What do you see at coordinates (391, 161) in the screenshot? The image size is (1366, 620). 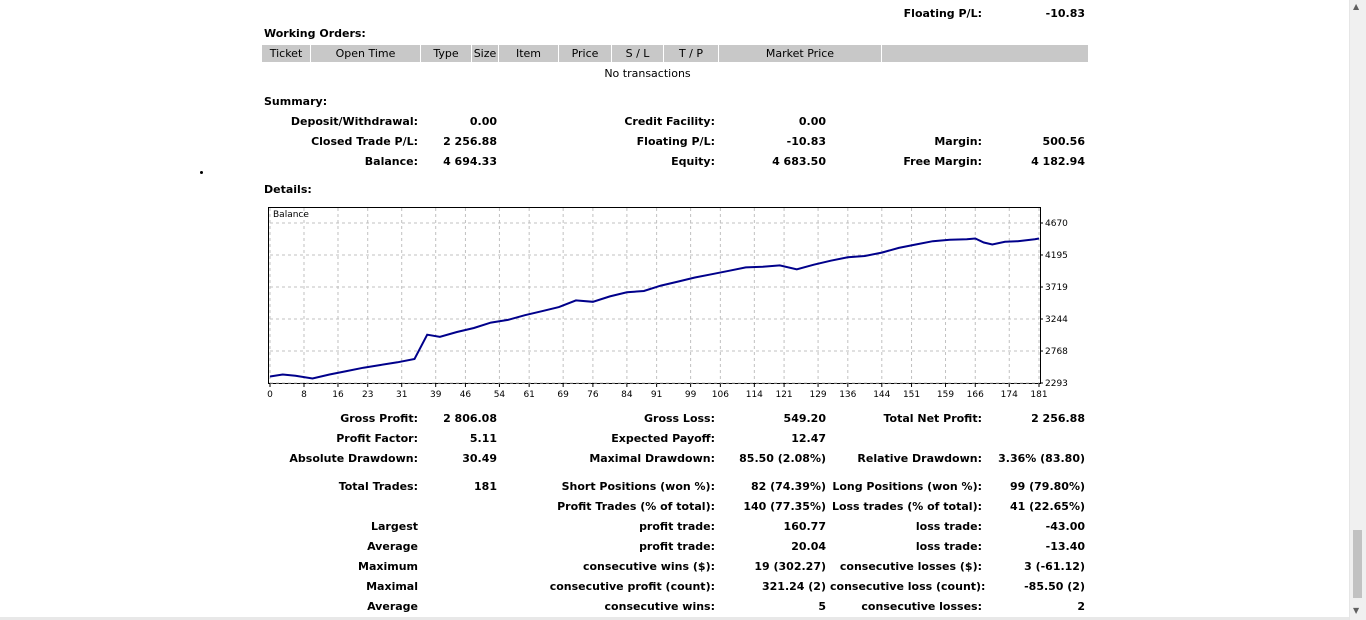 I see `balance-label: Balance:` at bounding box center [391, 161].